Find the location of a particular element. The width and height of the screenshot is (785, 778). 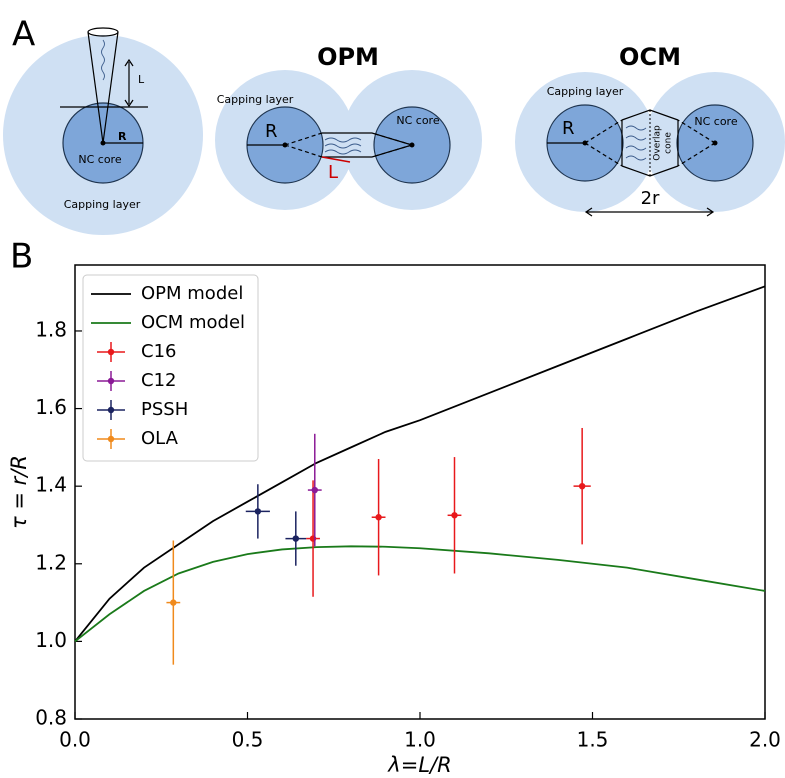

legend-label: OLA is located at coordinates (160, 438).